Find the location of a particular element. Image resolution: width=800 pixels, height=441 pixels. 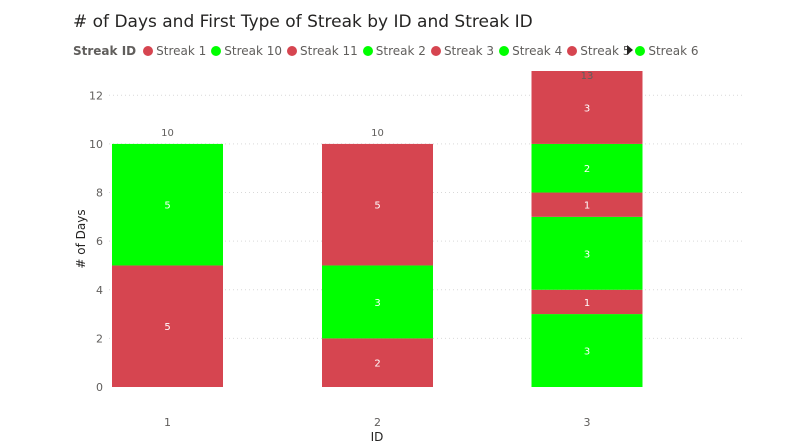

legend-item: Streak 2 is located at coordinates (394, 51).